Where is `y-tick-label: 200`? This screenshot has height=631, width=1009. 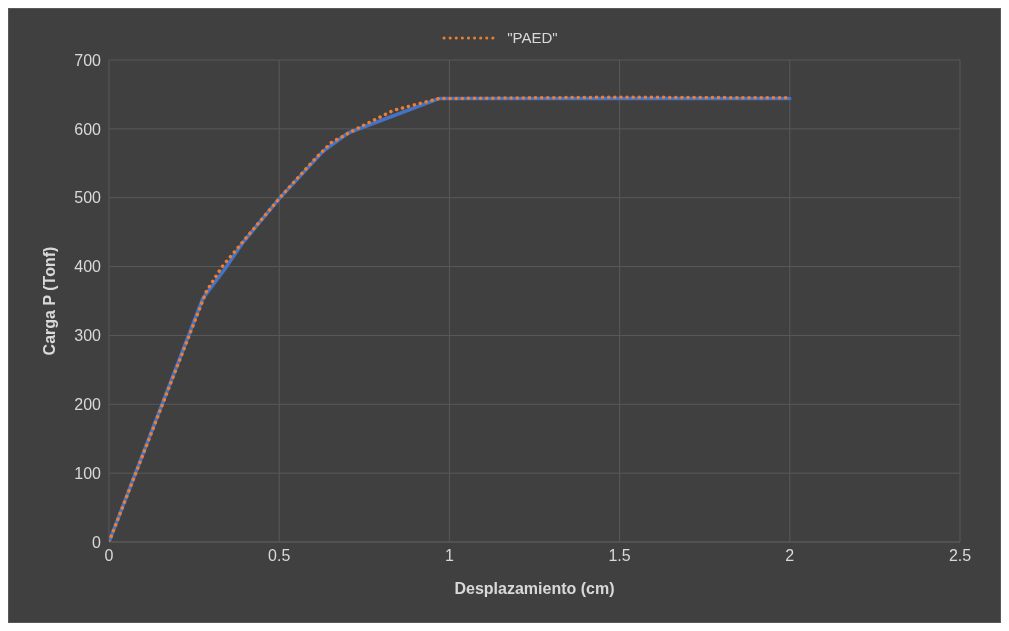 y-tick-label: 200 is located at coordinates (88, 404).